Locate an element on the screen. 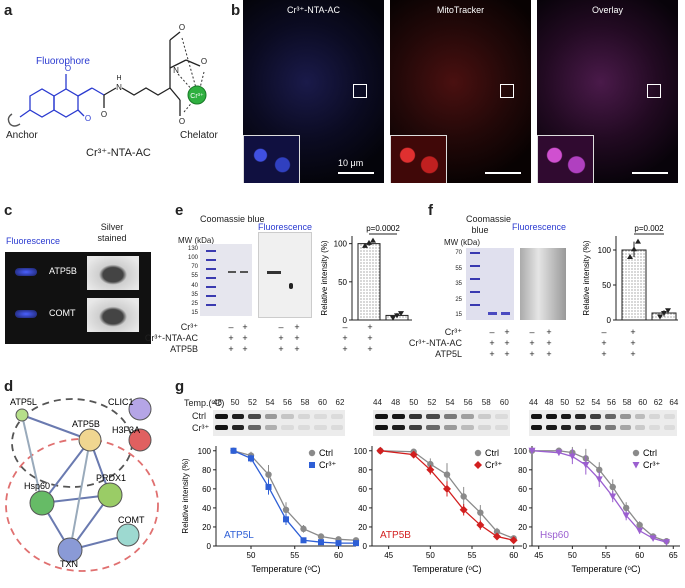 This screenshot has height=588, width=685. micro-image-probe: Cr³⁺-NTA-AC 10 μm is located at coordinates (313, 91).